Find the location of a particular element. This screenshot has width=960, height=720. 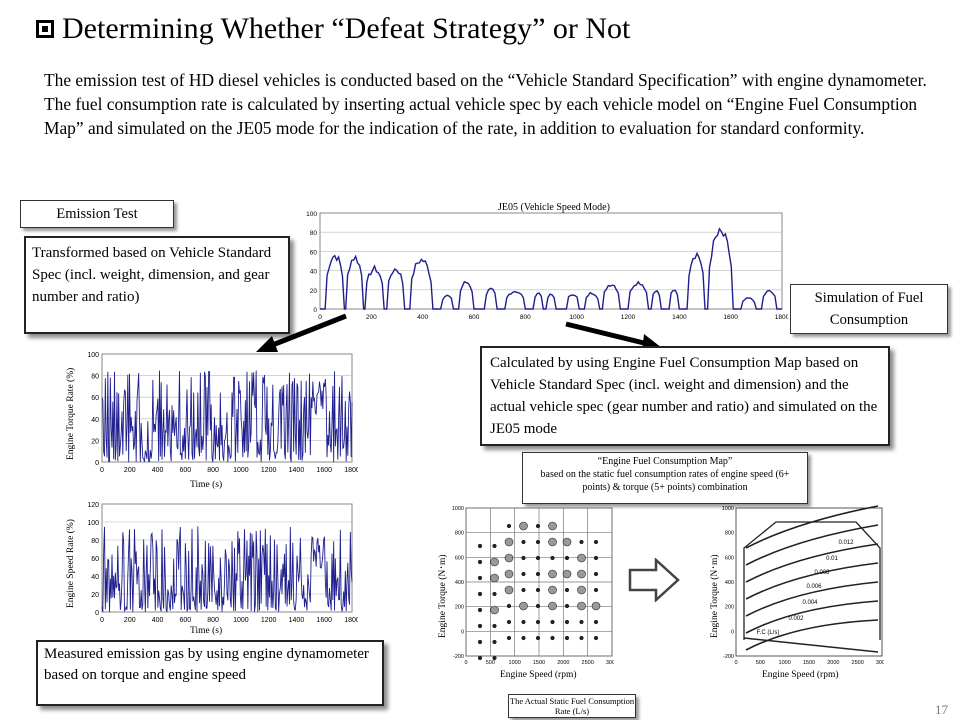

torque-trace is located at coordinates (227, 416).